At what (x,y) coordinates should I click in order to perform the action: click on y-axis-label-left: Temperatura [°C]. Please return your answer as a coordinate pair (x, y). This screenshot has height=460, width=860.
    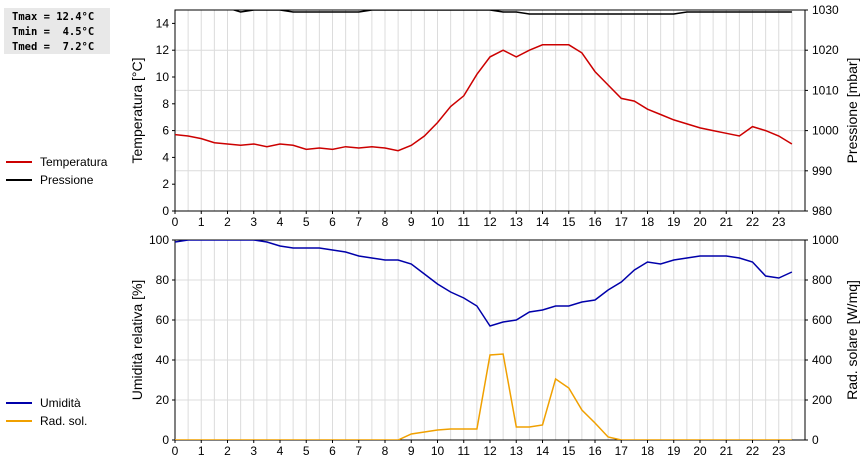
    Looking at the image, I should click on (137, 111).